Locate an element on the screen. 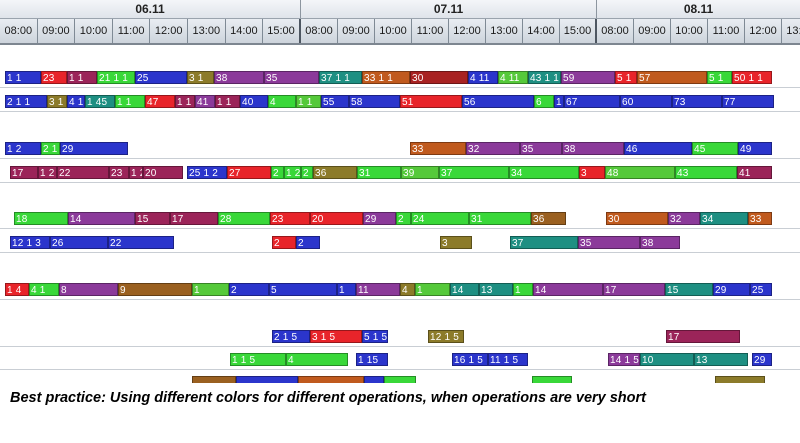  operation-bar: 27 is located at coordinates (249, 172).